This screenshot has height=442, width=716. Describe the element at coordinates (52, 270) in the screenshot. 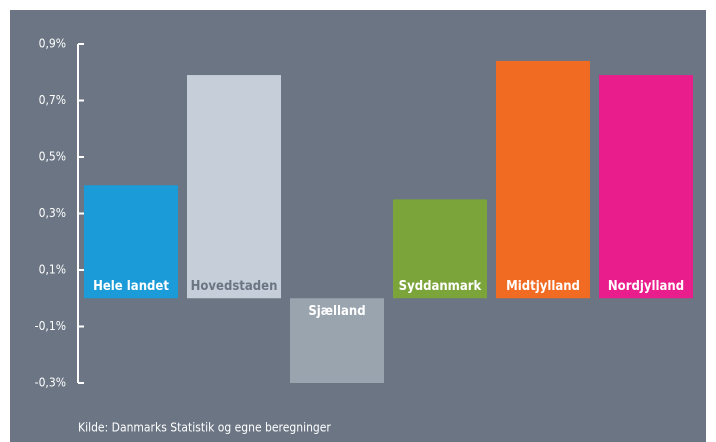

I see `y-tick-label: 0,1%` at that location.